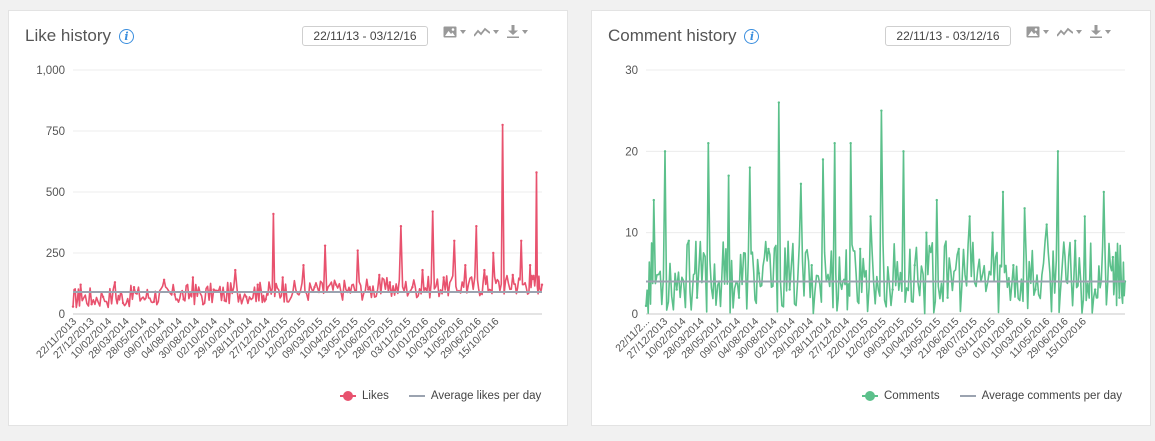 This screenshot has height=441, width=1155. I want to click on panel-title: Comment history i, so click(684, 36).